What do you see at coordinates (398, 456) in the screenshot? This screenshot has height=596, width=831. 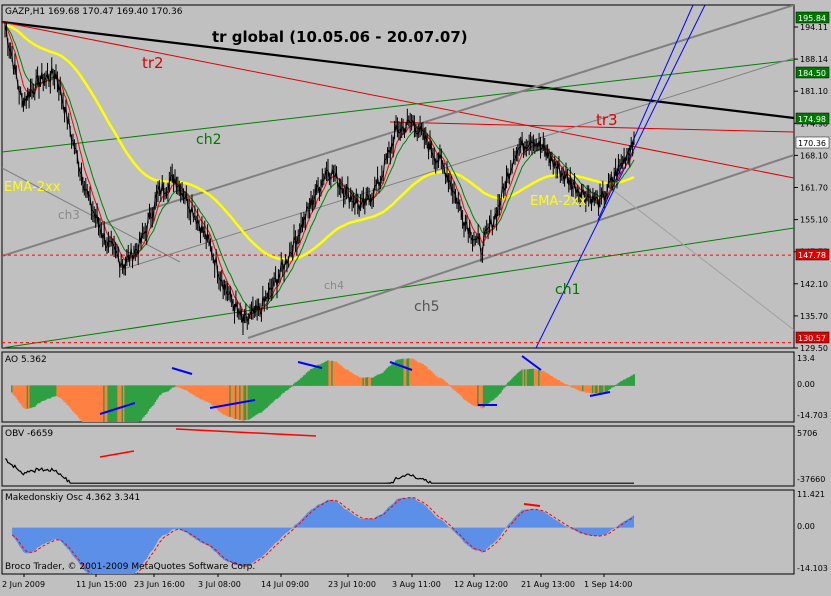 I see `obv-panel` at bounding box center [398, 456].